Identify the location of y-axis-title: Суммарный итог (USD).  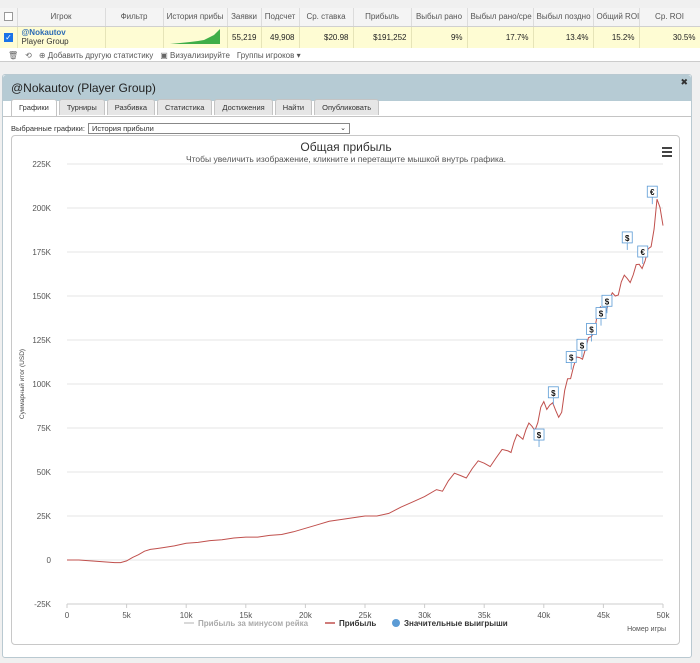
(22, 384).